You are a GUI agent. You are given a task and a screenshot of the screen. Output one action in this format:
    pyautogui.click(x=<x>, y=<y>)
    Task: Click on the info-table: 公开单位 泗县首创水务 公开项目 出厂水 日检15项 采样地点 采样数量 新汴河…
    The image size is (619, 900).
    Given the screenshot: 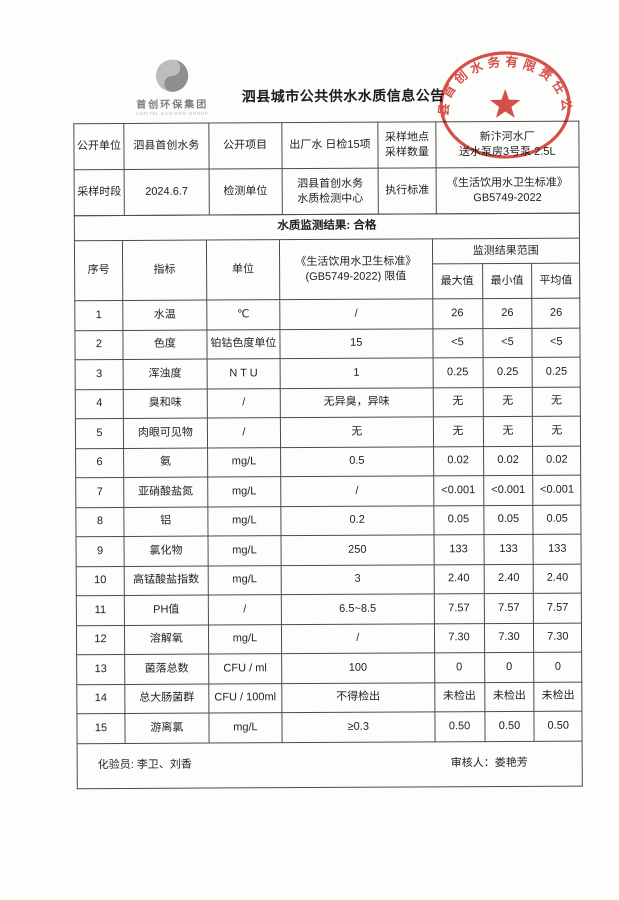 What is the action you would take?
    pyautogui.click(x=326, y=169)
    